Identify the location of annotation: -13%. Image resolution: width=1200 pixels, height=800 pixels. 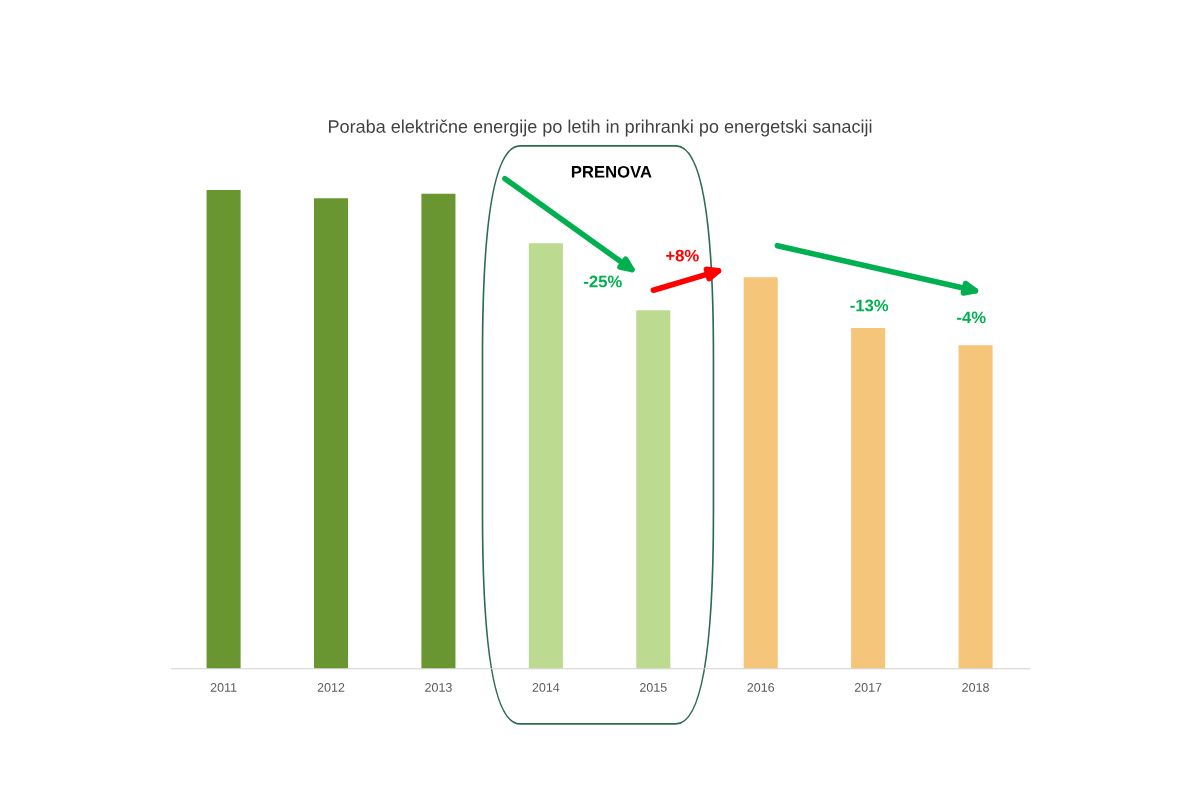
(869, 305).